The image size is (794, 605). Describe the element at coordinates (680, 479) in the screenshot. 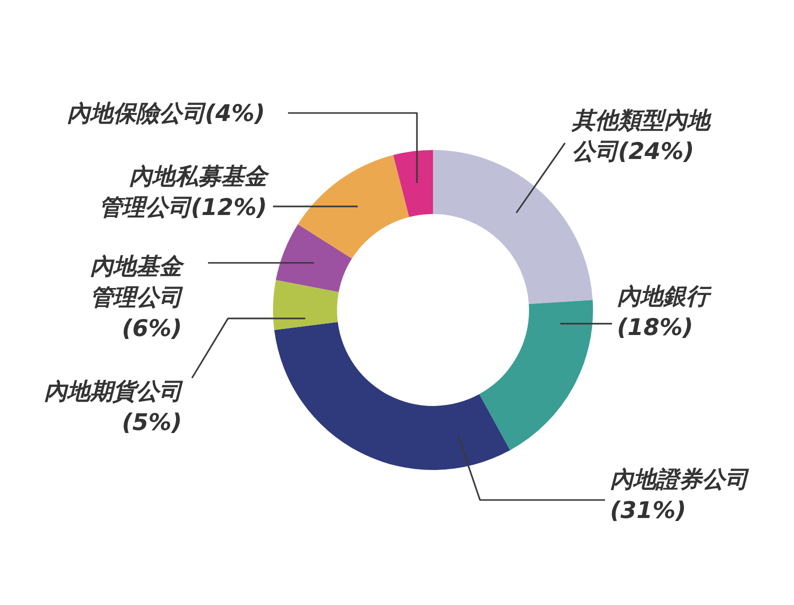

I see `slice-label: 內地證券公司` at that location.